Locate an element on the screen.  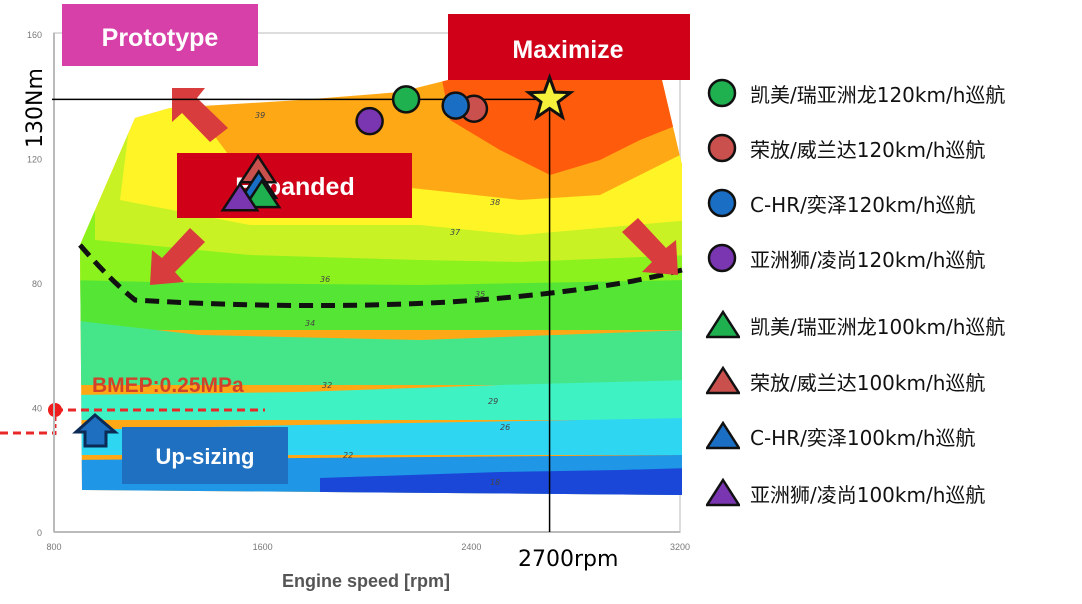
prototype-label: Prototype is located at coordinates (160, 38).